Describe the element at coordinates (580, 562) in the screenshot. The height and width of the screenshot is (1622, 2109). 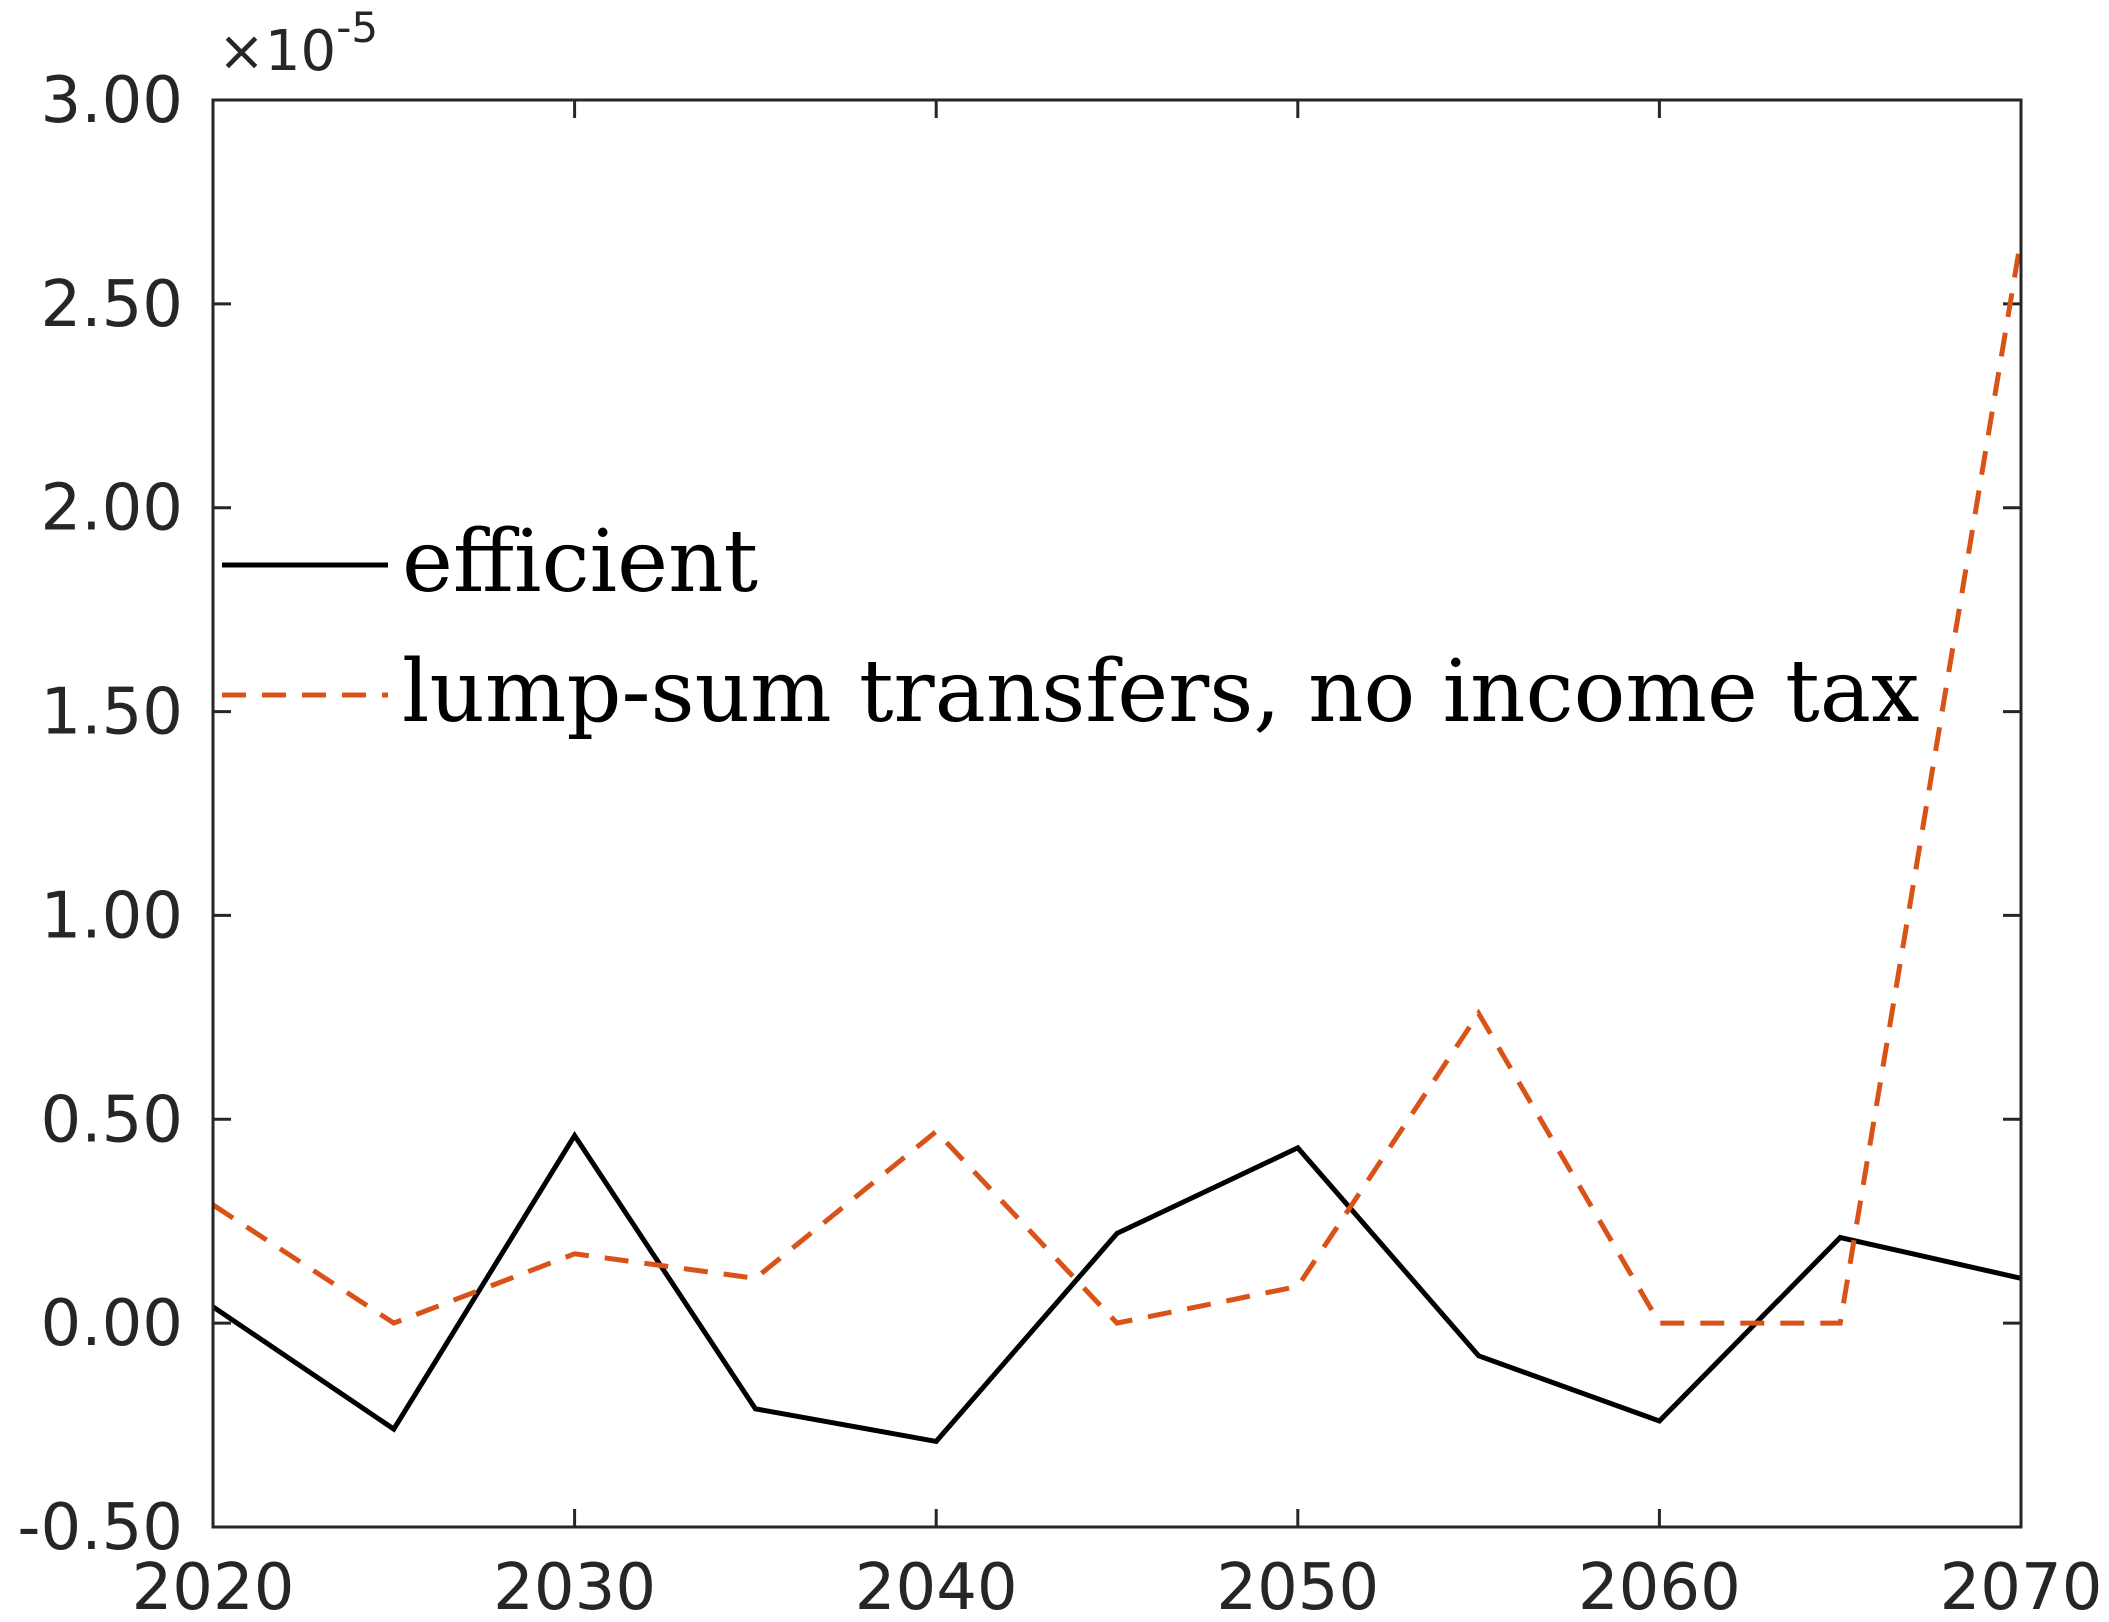
I see `legend-label-1: efficient` at that location.